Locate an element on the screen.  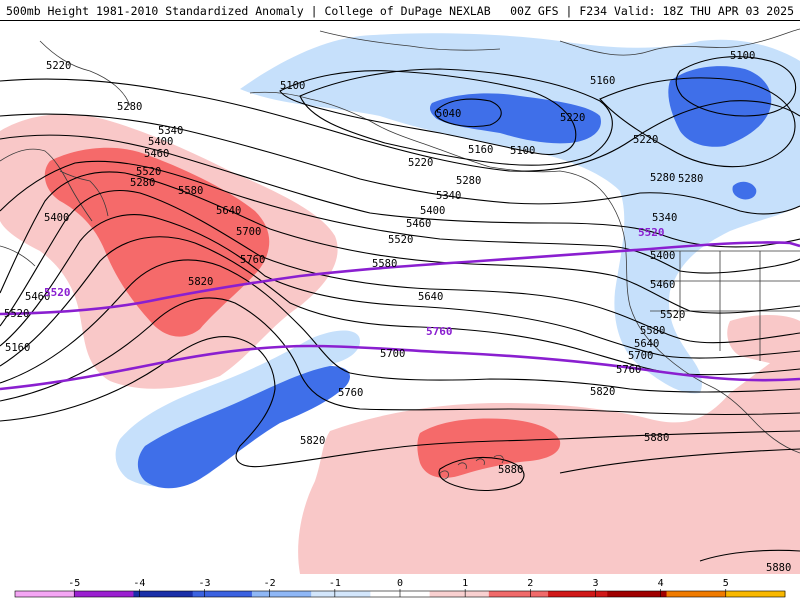
height-label: 5040 is located at coordinates (448, 114).